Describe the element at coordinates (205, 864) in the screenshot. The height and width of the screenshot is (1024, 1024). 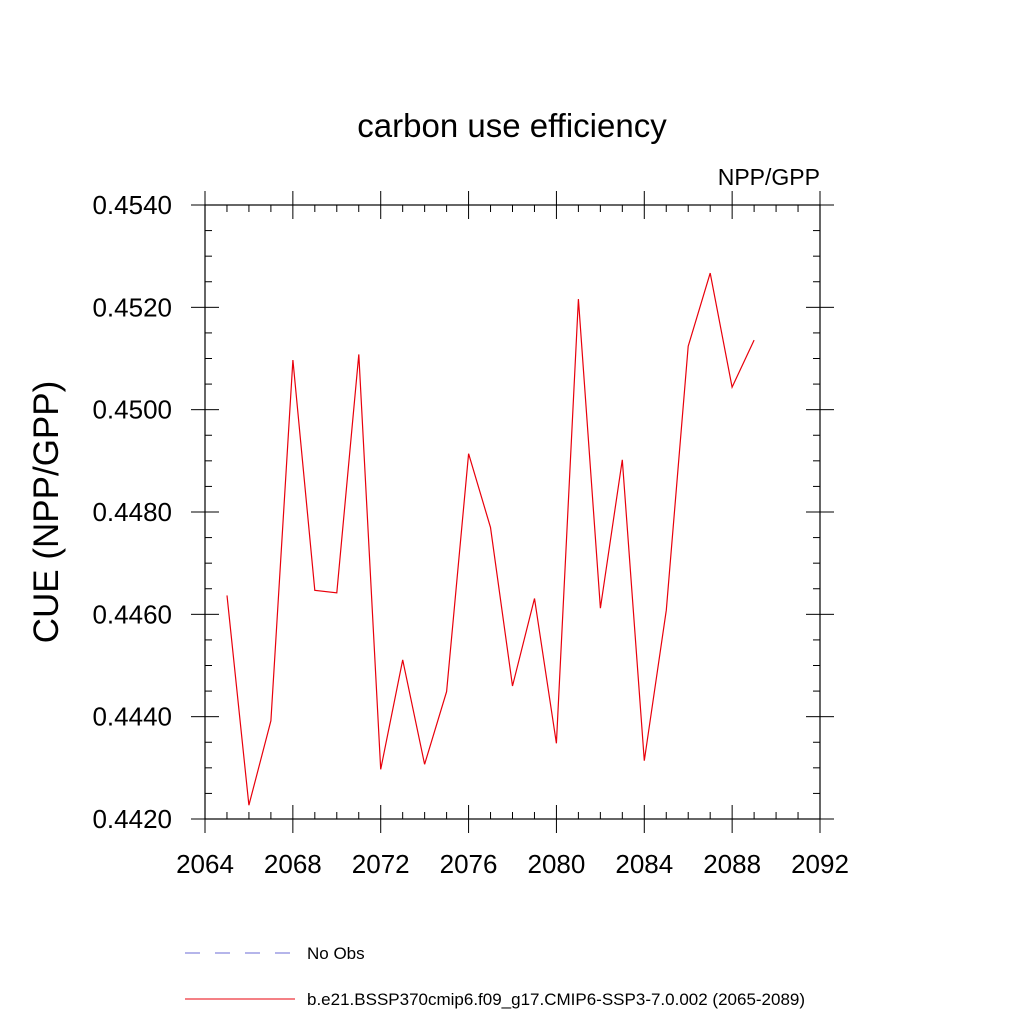
I see `x-tick-label: 2064` at that location.